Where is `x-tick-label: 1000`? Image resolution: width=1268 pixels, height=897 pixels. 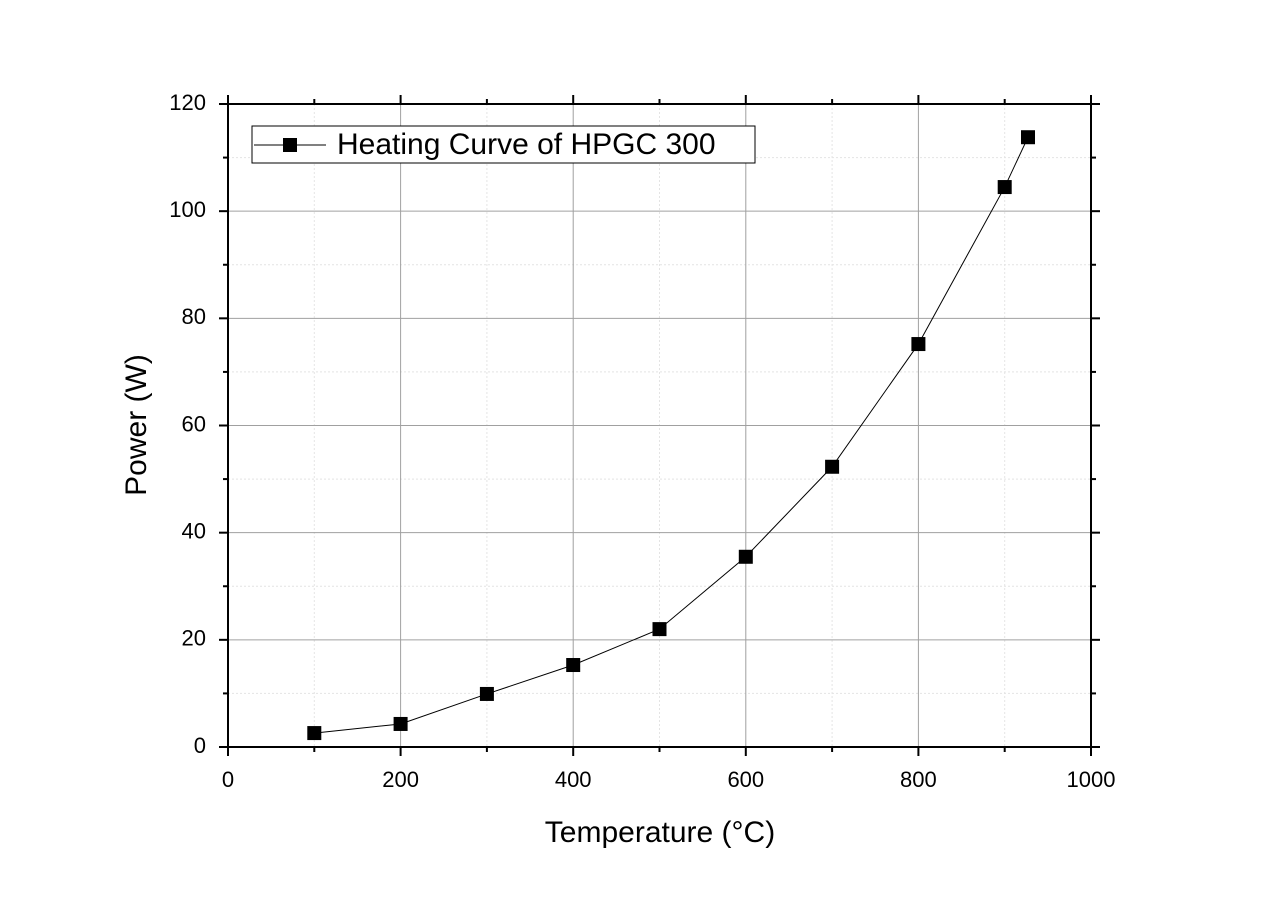
x-tick-label: 1000 is located at coordinates (1091, 779).